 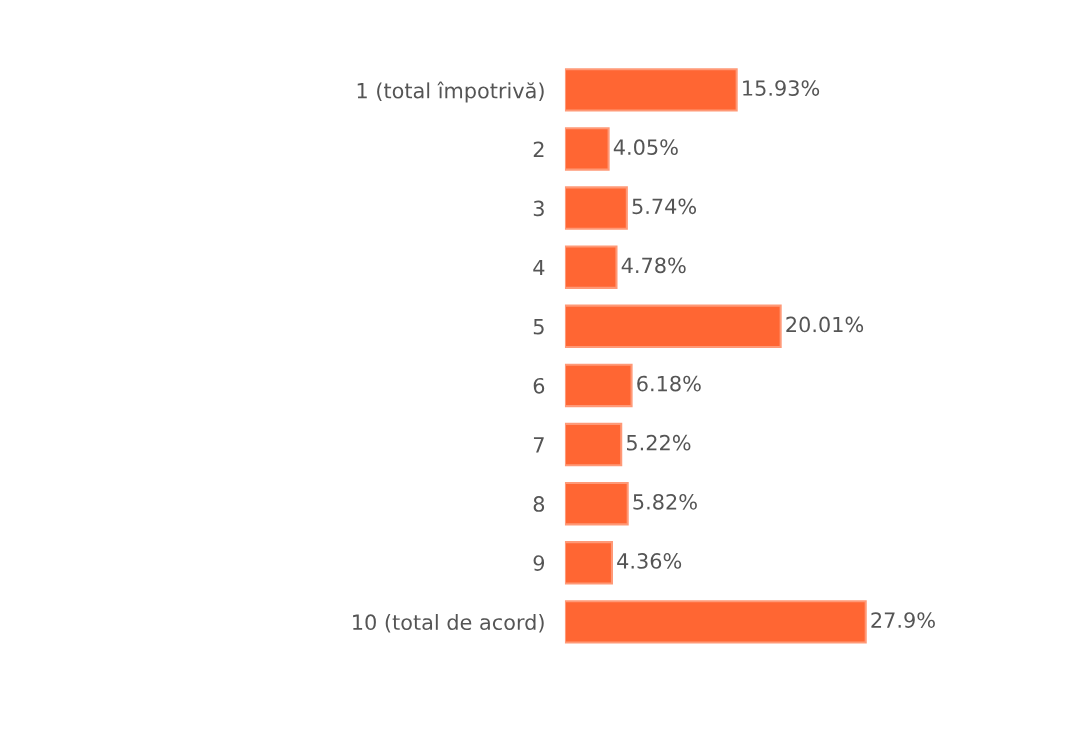 What do you see at coordinates (539, 504) in the screenshot?
I see `y-tick-label: 8` at bounding box center [539, 504].